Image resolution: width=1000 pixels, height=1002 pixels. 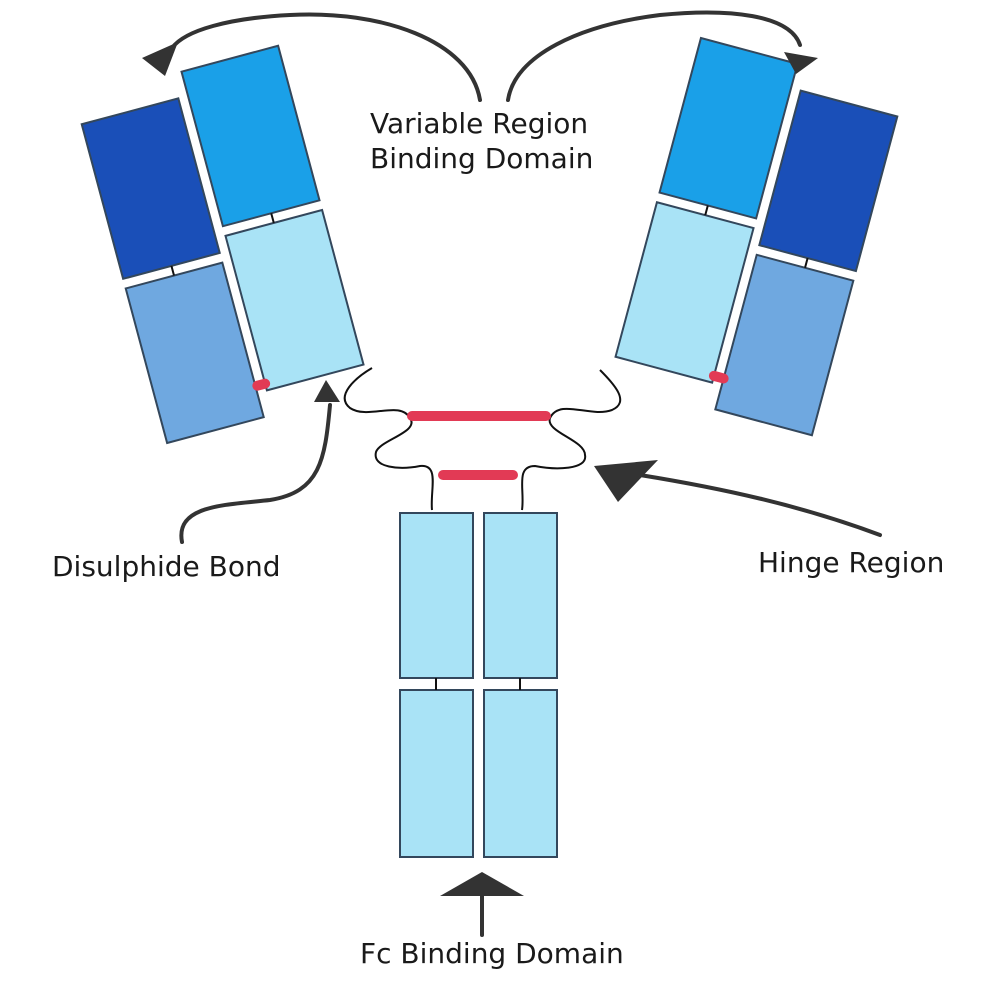 What do you see at coordinates (851, 562) in the screenshot?
I see `hinge-region-label: Hinge Region` at bounding box center [851, 562].